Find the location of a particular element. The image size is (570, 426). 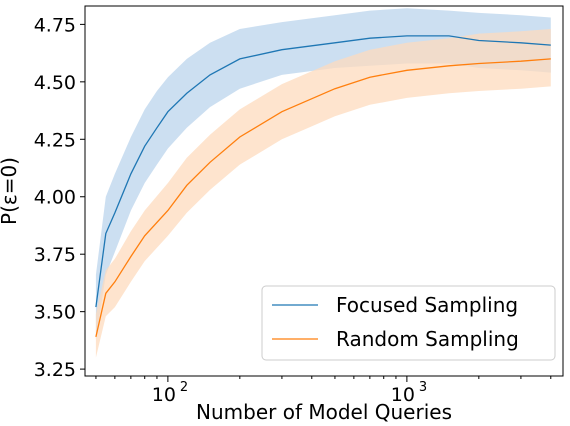

legend-label-focused-sampling: Focused Sampling is located at coordinates (427, 305).